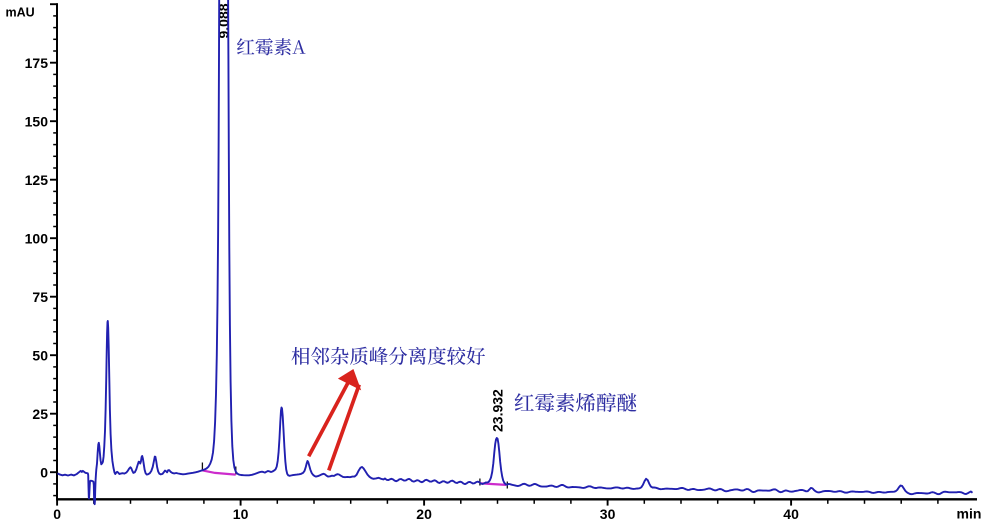 This screenshot has width=981, height=523. I want to click on svg-text: min, so click(969, 514).